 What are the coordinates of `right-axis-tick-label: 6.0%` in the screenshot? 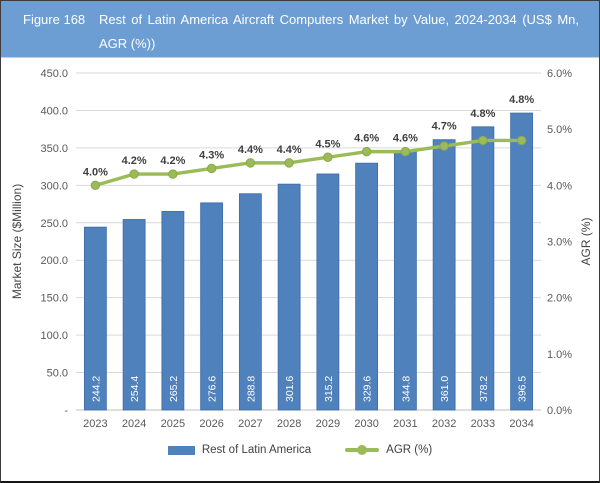 It's located at (559, 74).